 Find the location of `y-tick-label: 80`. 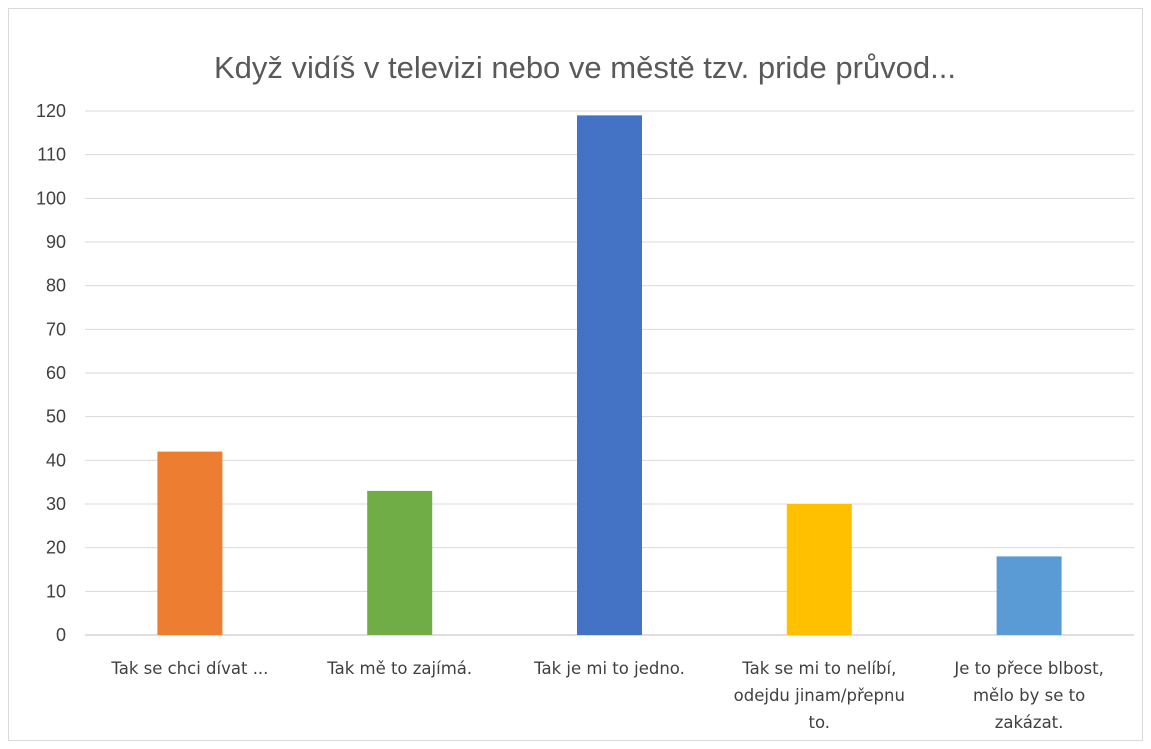

y-tick-label: 80 is located at coordinates (56, 286).